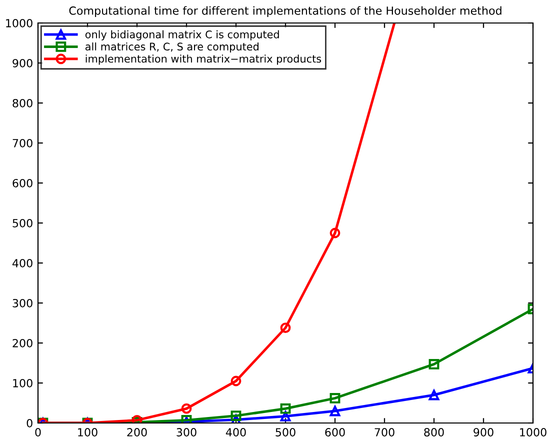 The image size is (548, 441). What do you see at coordinates (29, 423) in the screenshot?
I see `y-tick-label: 0` at bounding box center [29, 423].